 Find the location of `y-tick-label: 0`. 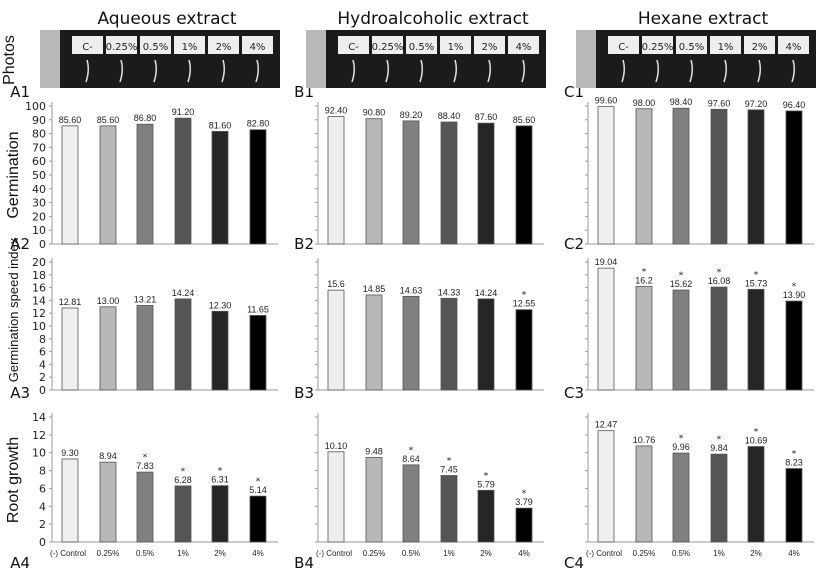

y-tick-label: 0 is located at coordinates (42, 244).